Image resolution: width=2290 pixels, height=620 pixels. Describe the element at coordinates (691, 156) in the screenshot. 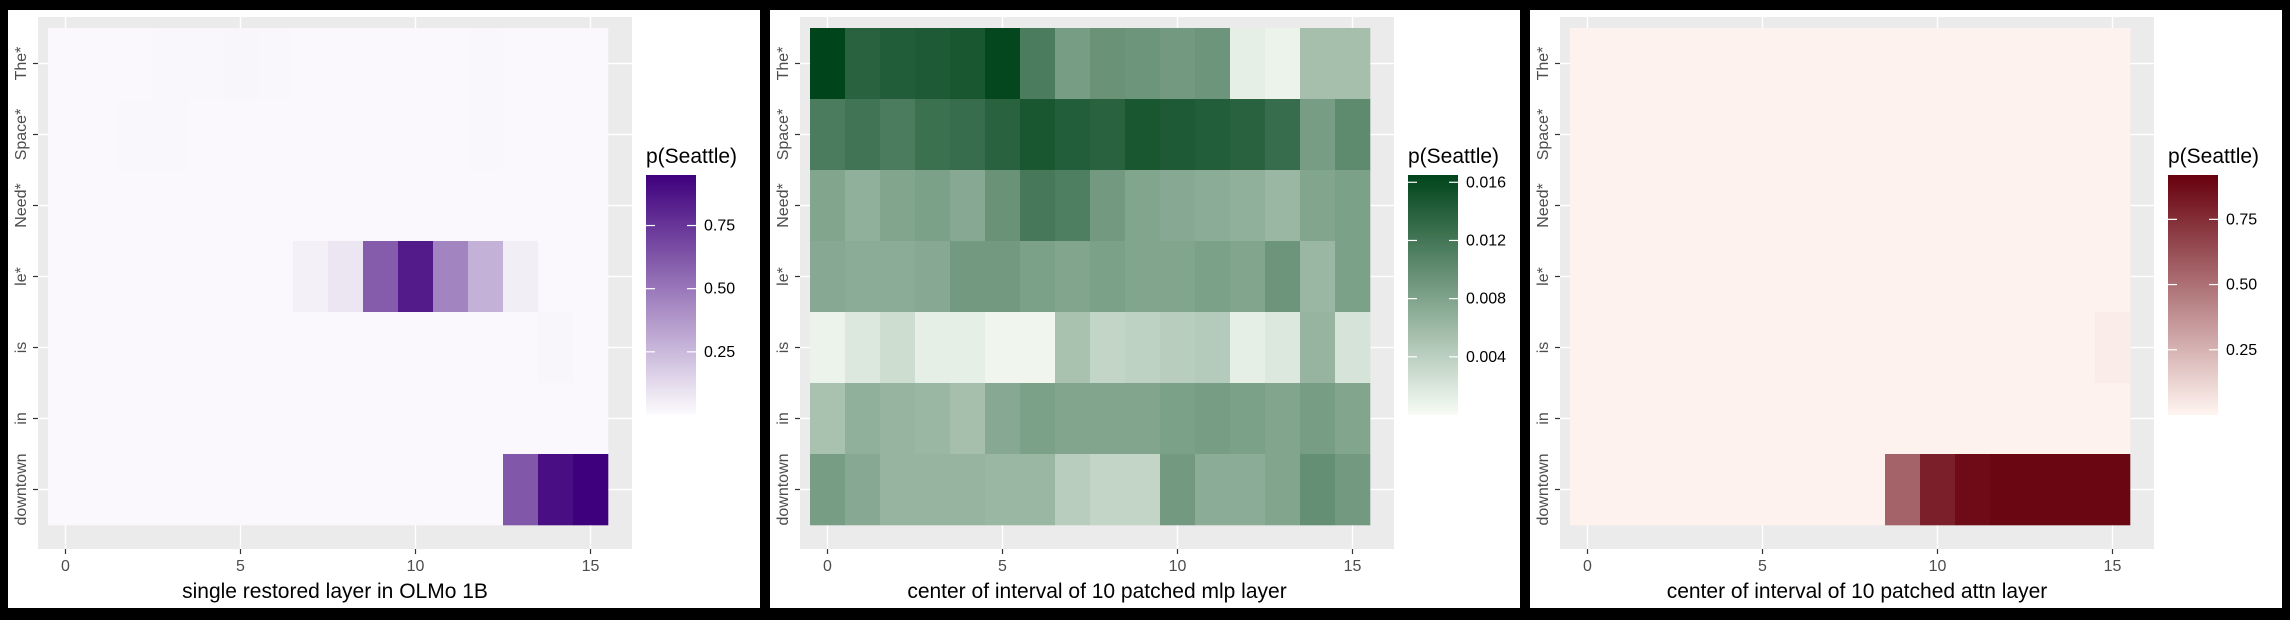

I see `legend-title: p(Seattle)` at that location.